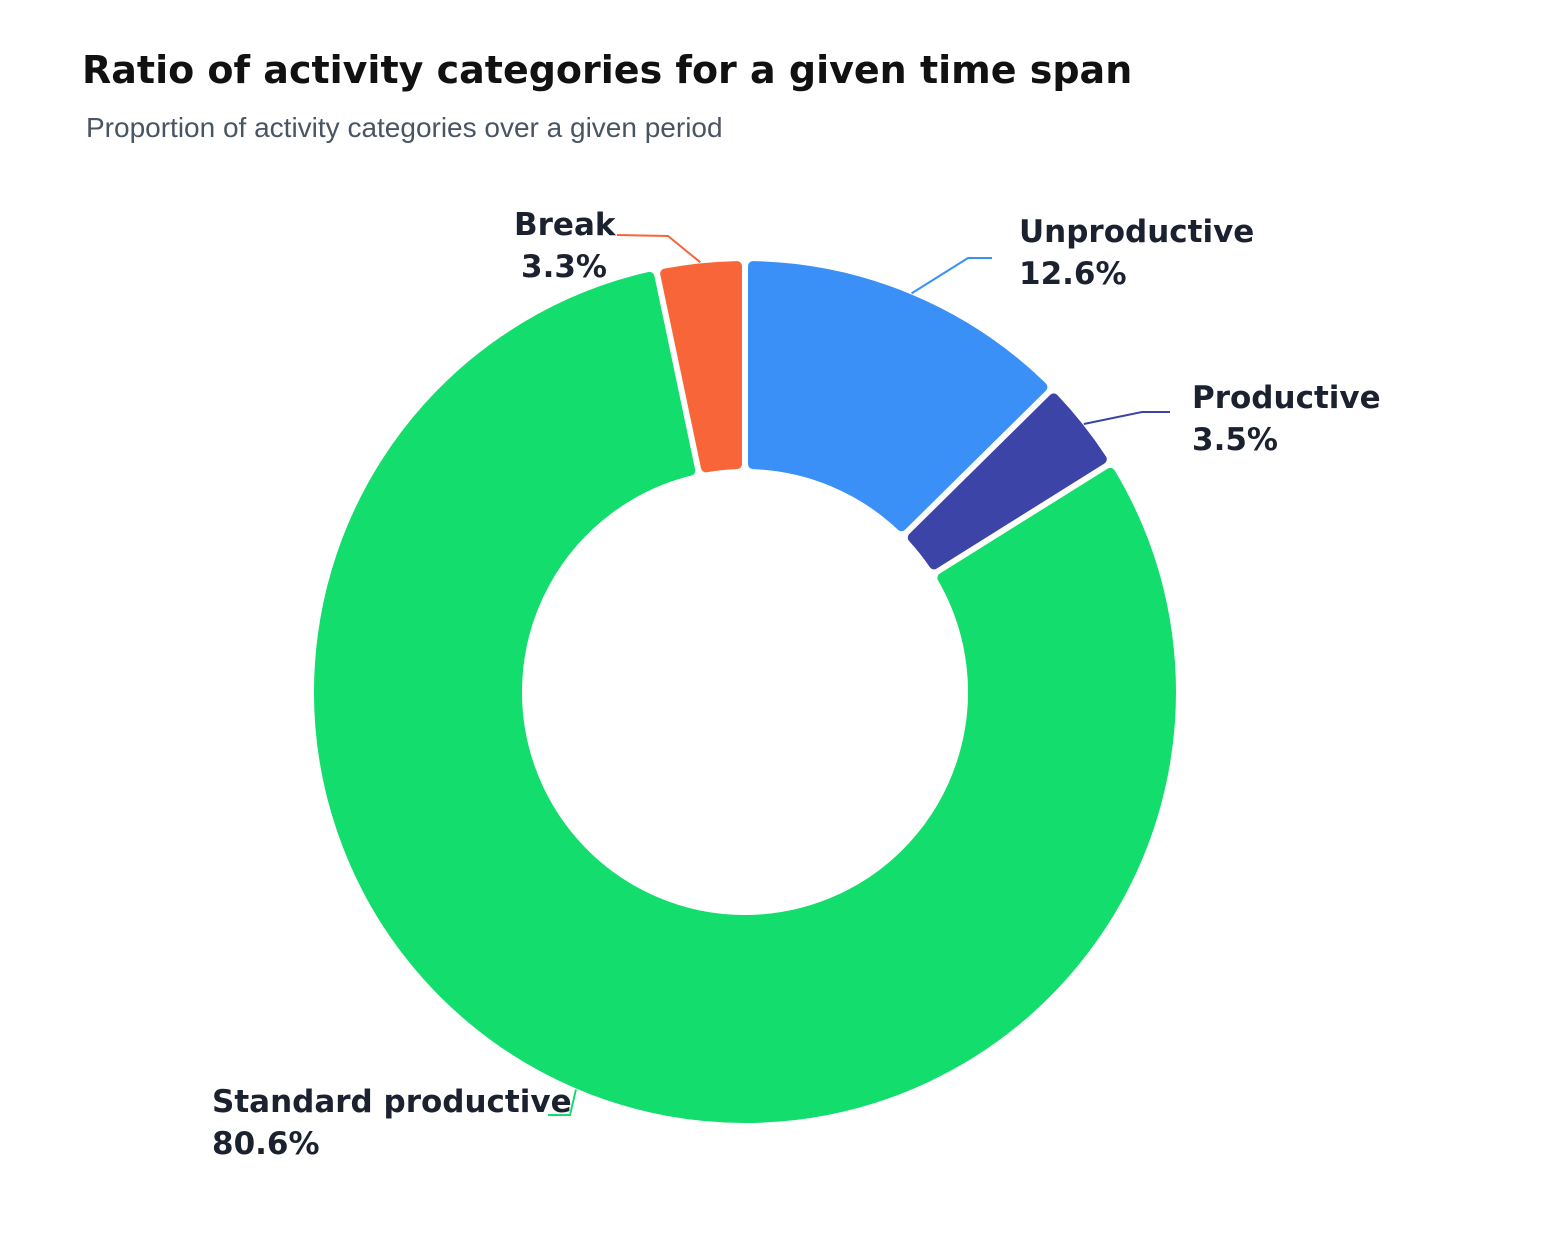 The width and height of the screenshot is (1562, 1250). Describe the element at coordinates (392, 1102) in the screenshot. I see `slice-name-standard-productive: Standard productive` at that location.